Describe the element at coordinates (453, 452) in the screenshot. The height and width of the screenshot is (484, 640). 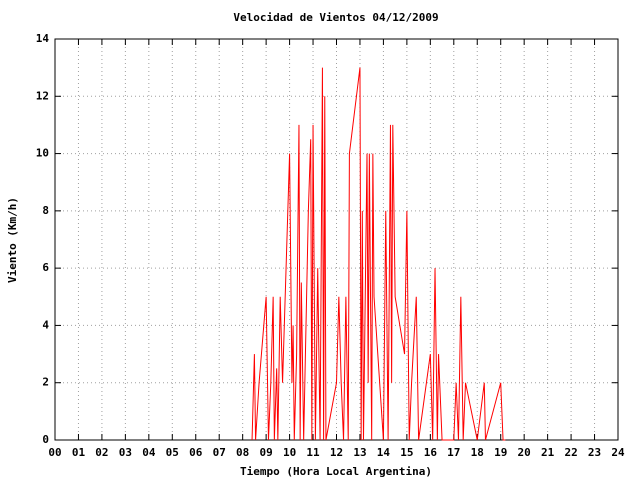
I see `x-tick-label: 17` at that location.